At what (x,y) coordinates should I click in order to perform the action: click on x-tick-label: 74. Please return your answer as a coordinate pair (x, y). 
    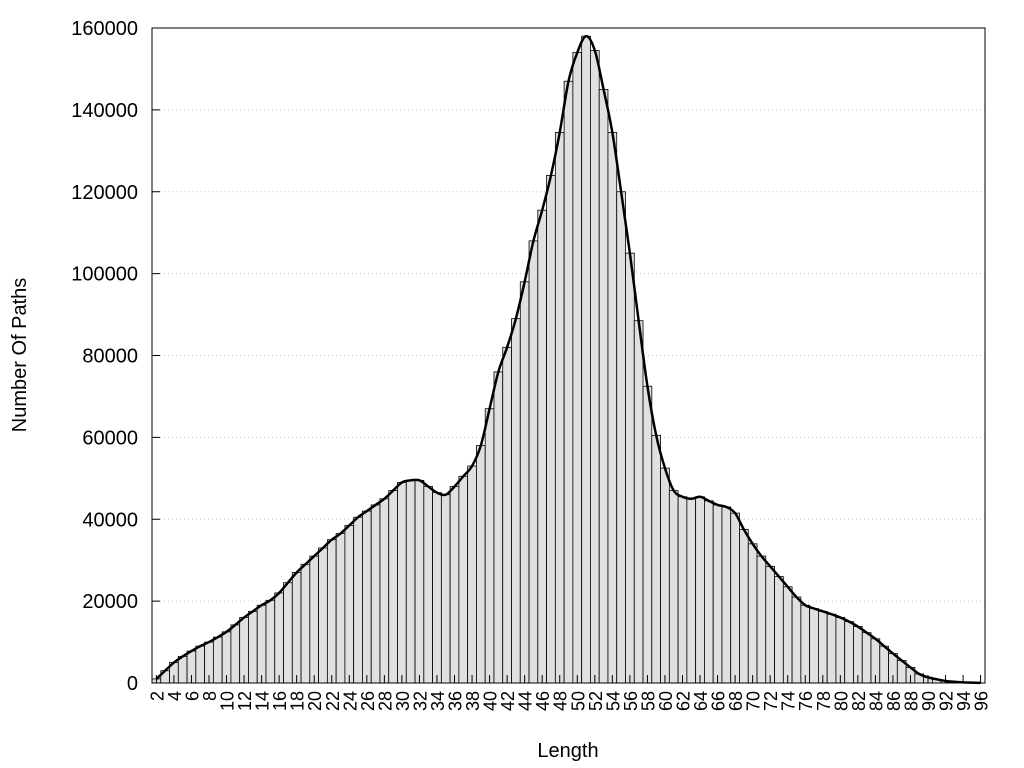
    Looking at the image, I should click on (789, 701).